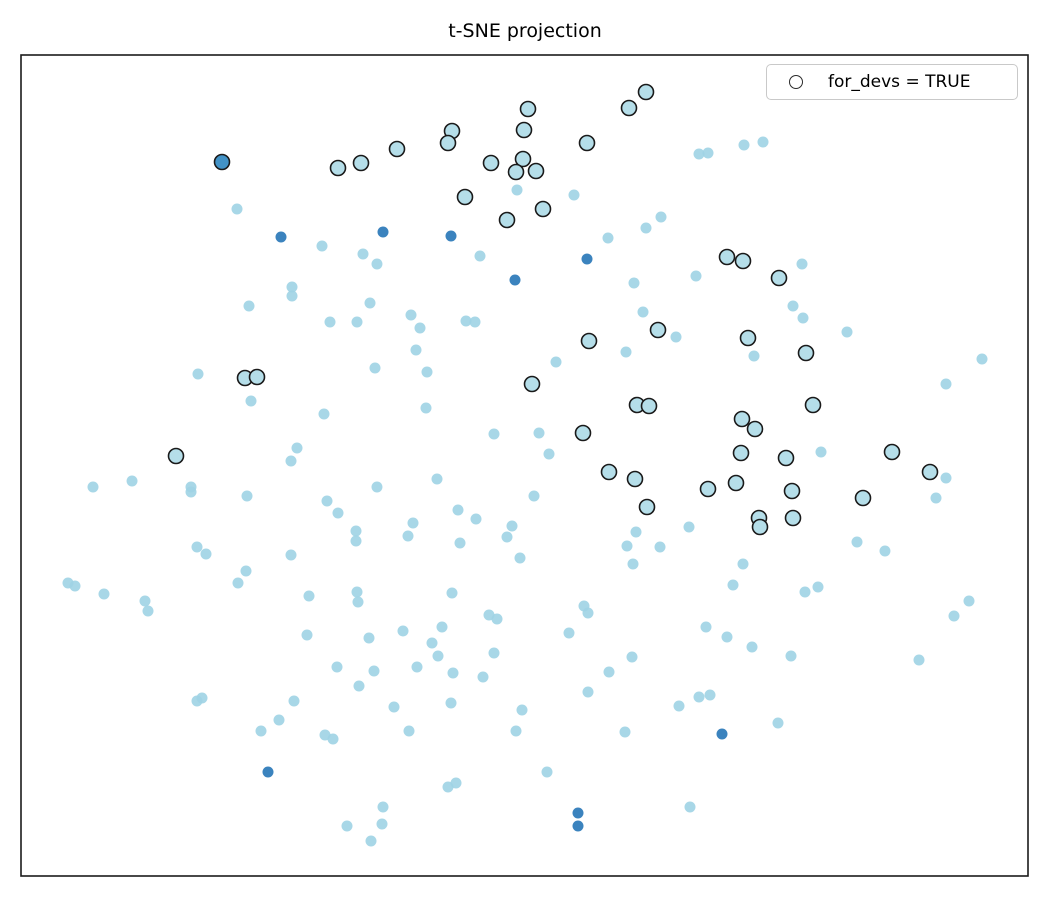 This screenshot has height=900, width=1050. I want to click on legend-label: for_devs = TRUE, so click(899, 82).